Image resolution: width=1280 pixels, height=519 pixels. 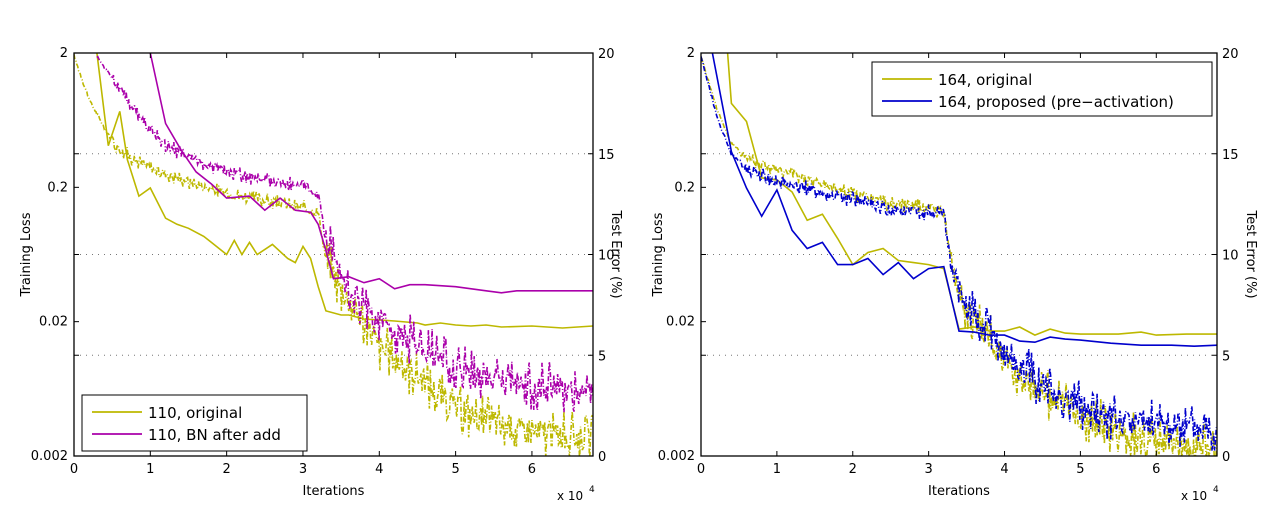 I want to click on legend-label: 110, BN after add, so click(x=214, y=435).